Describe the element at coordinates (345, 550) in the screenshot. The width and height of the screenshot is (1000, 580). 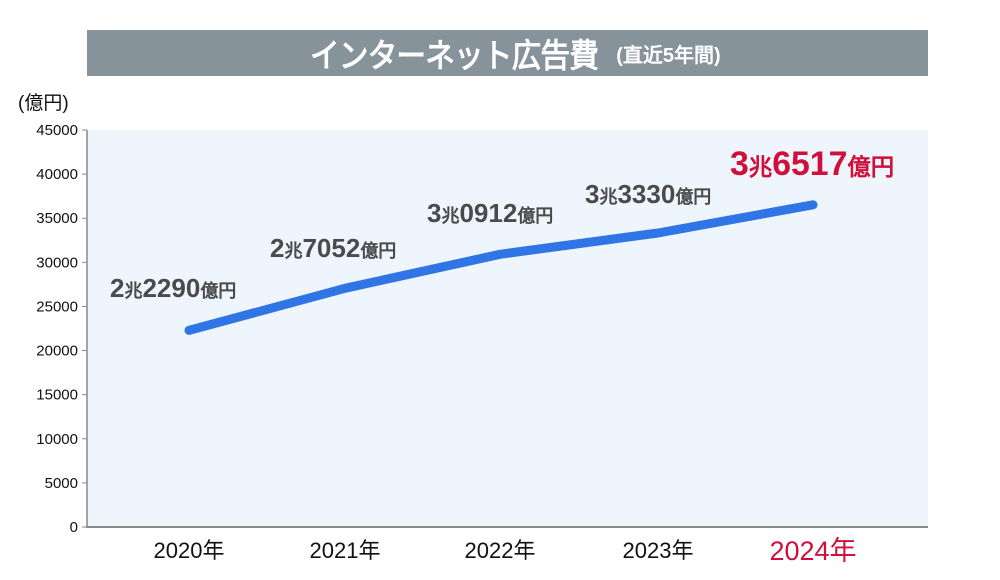
I see `x-category-label: 2021年` at that location.